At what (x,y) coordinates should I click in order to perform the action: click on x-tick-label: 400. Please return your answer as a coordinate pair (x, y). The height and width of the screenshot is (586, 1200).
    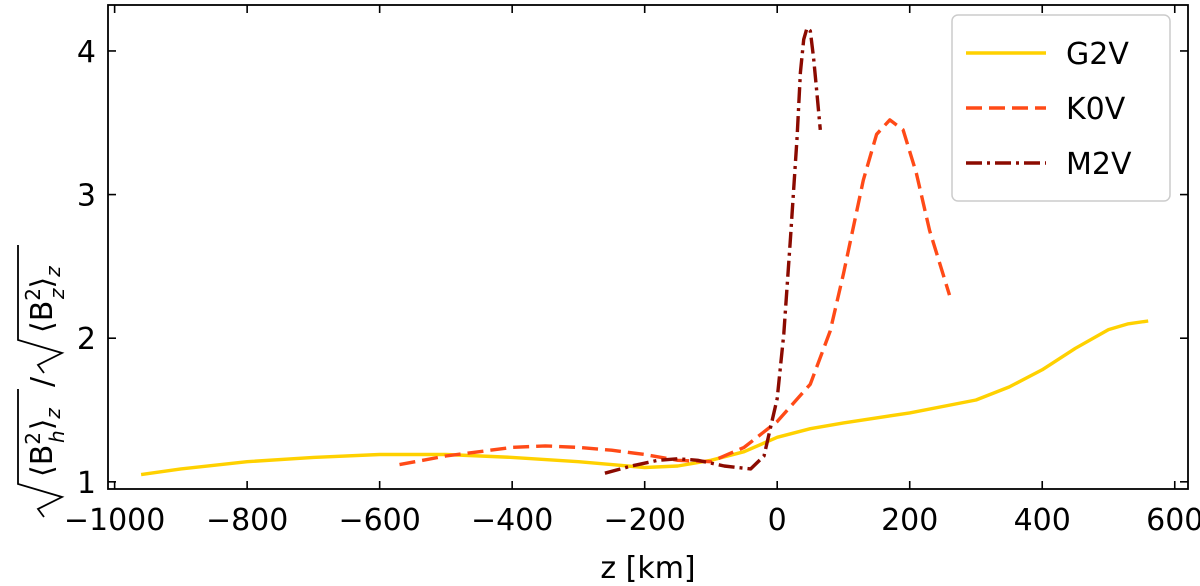
    Looking at the image, I should click on (1042, 520).